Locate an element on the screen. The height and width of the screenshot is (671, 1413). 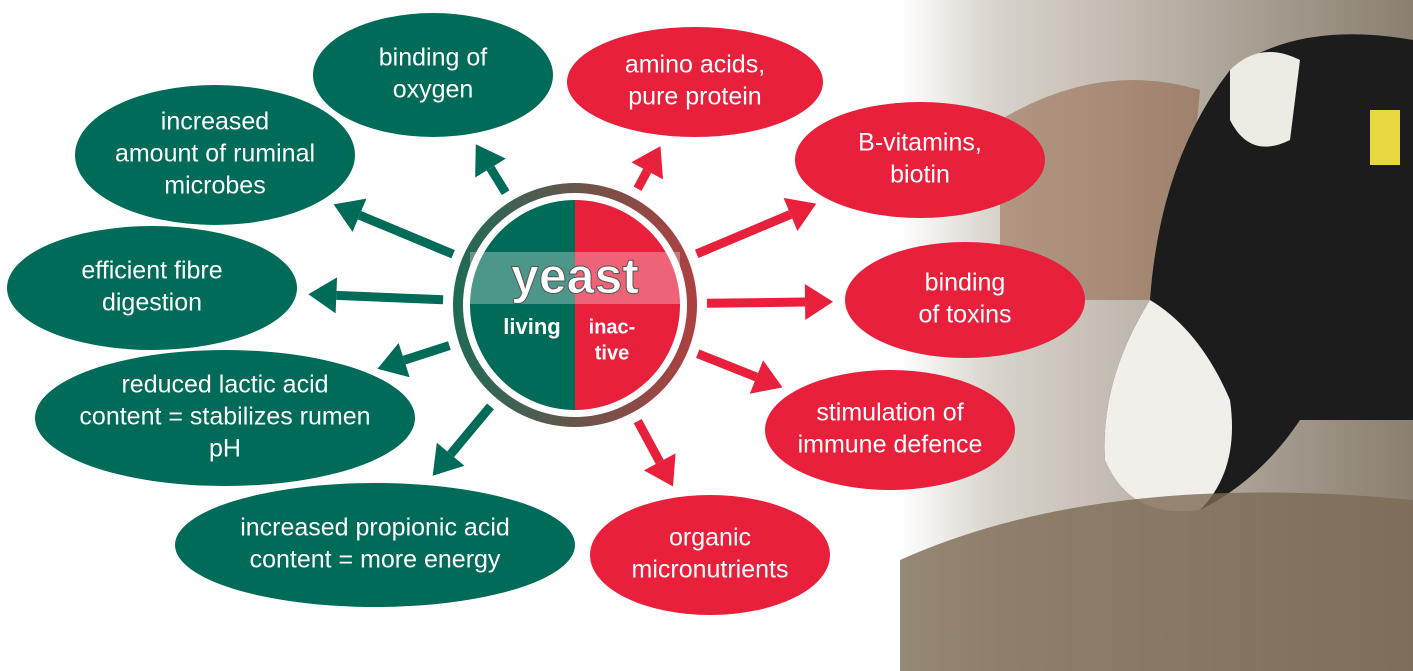
node: efficient fibre digestion is located at coordinates (152, 288).